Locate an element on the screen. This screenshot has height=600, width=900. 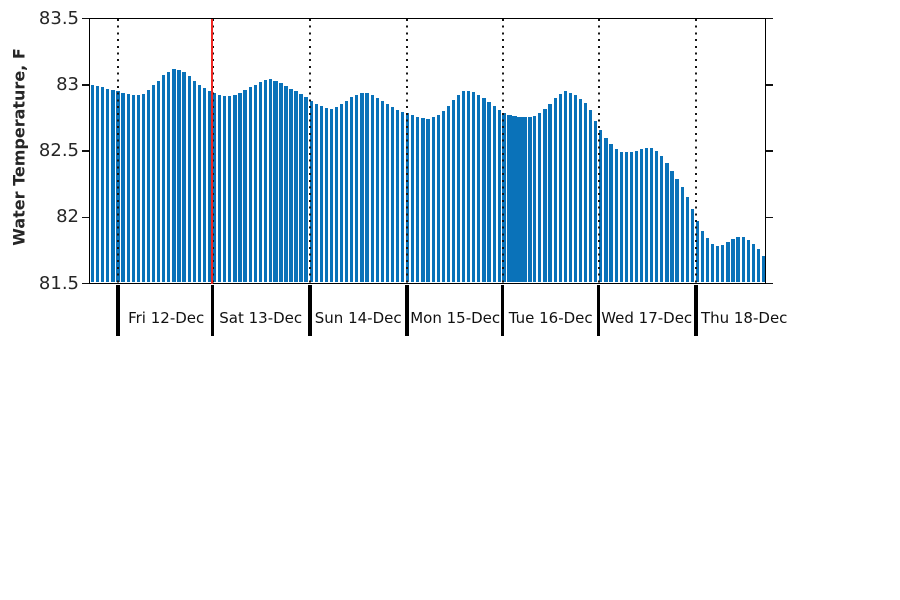
day-label: Sun 14-Dec is located at coordinates (358, 318).